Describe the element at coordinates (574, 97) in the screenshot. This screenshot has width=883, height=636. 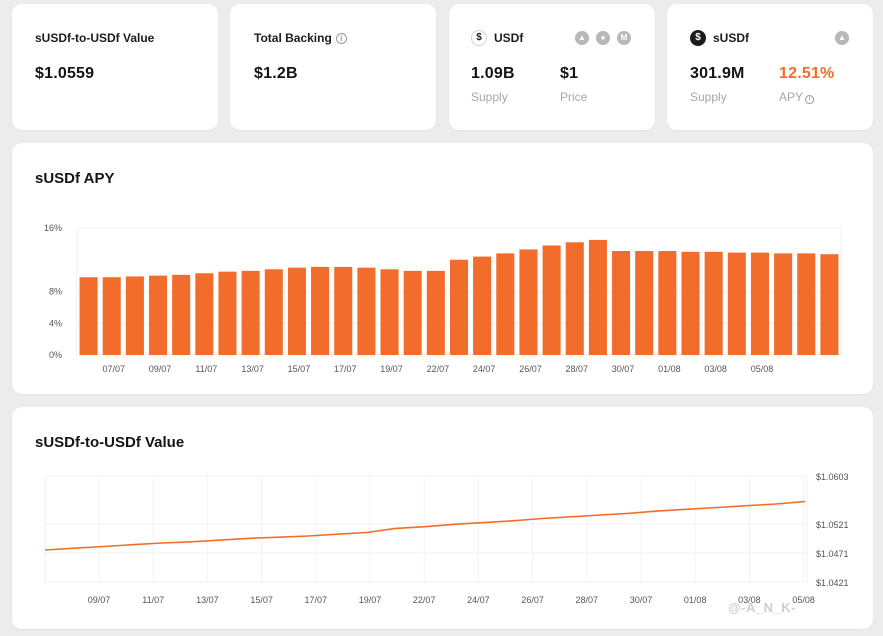
I see `usdf-price-label: Price` at that location.